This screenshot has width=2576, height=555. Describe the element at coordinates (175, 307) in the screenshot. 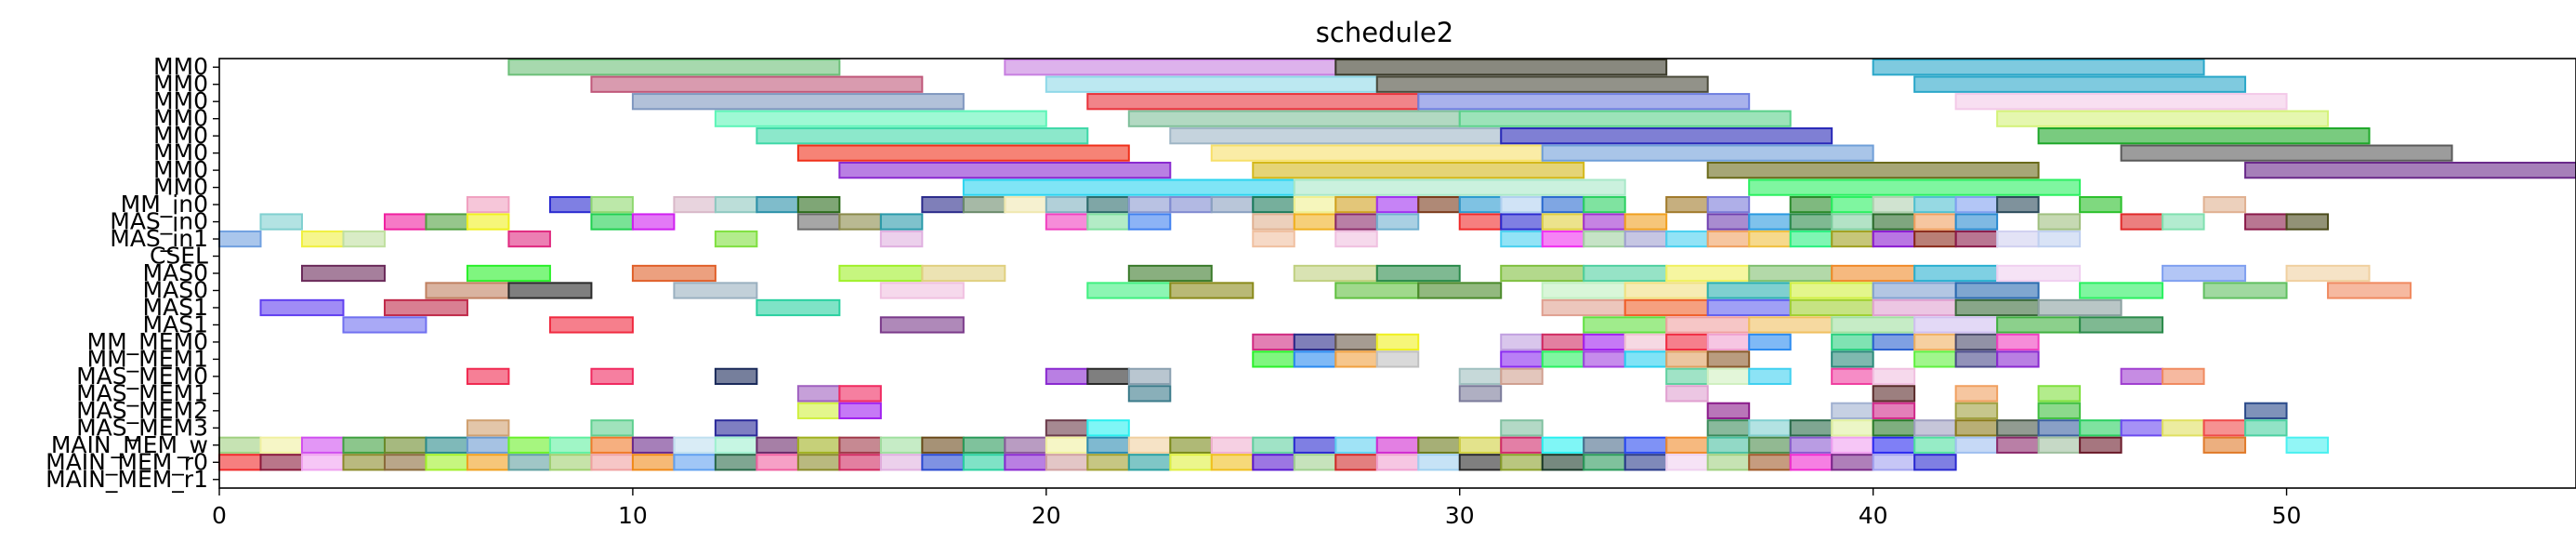

I see `y-tick-label: MAS1` at that location.